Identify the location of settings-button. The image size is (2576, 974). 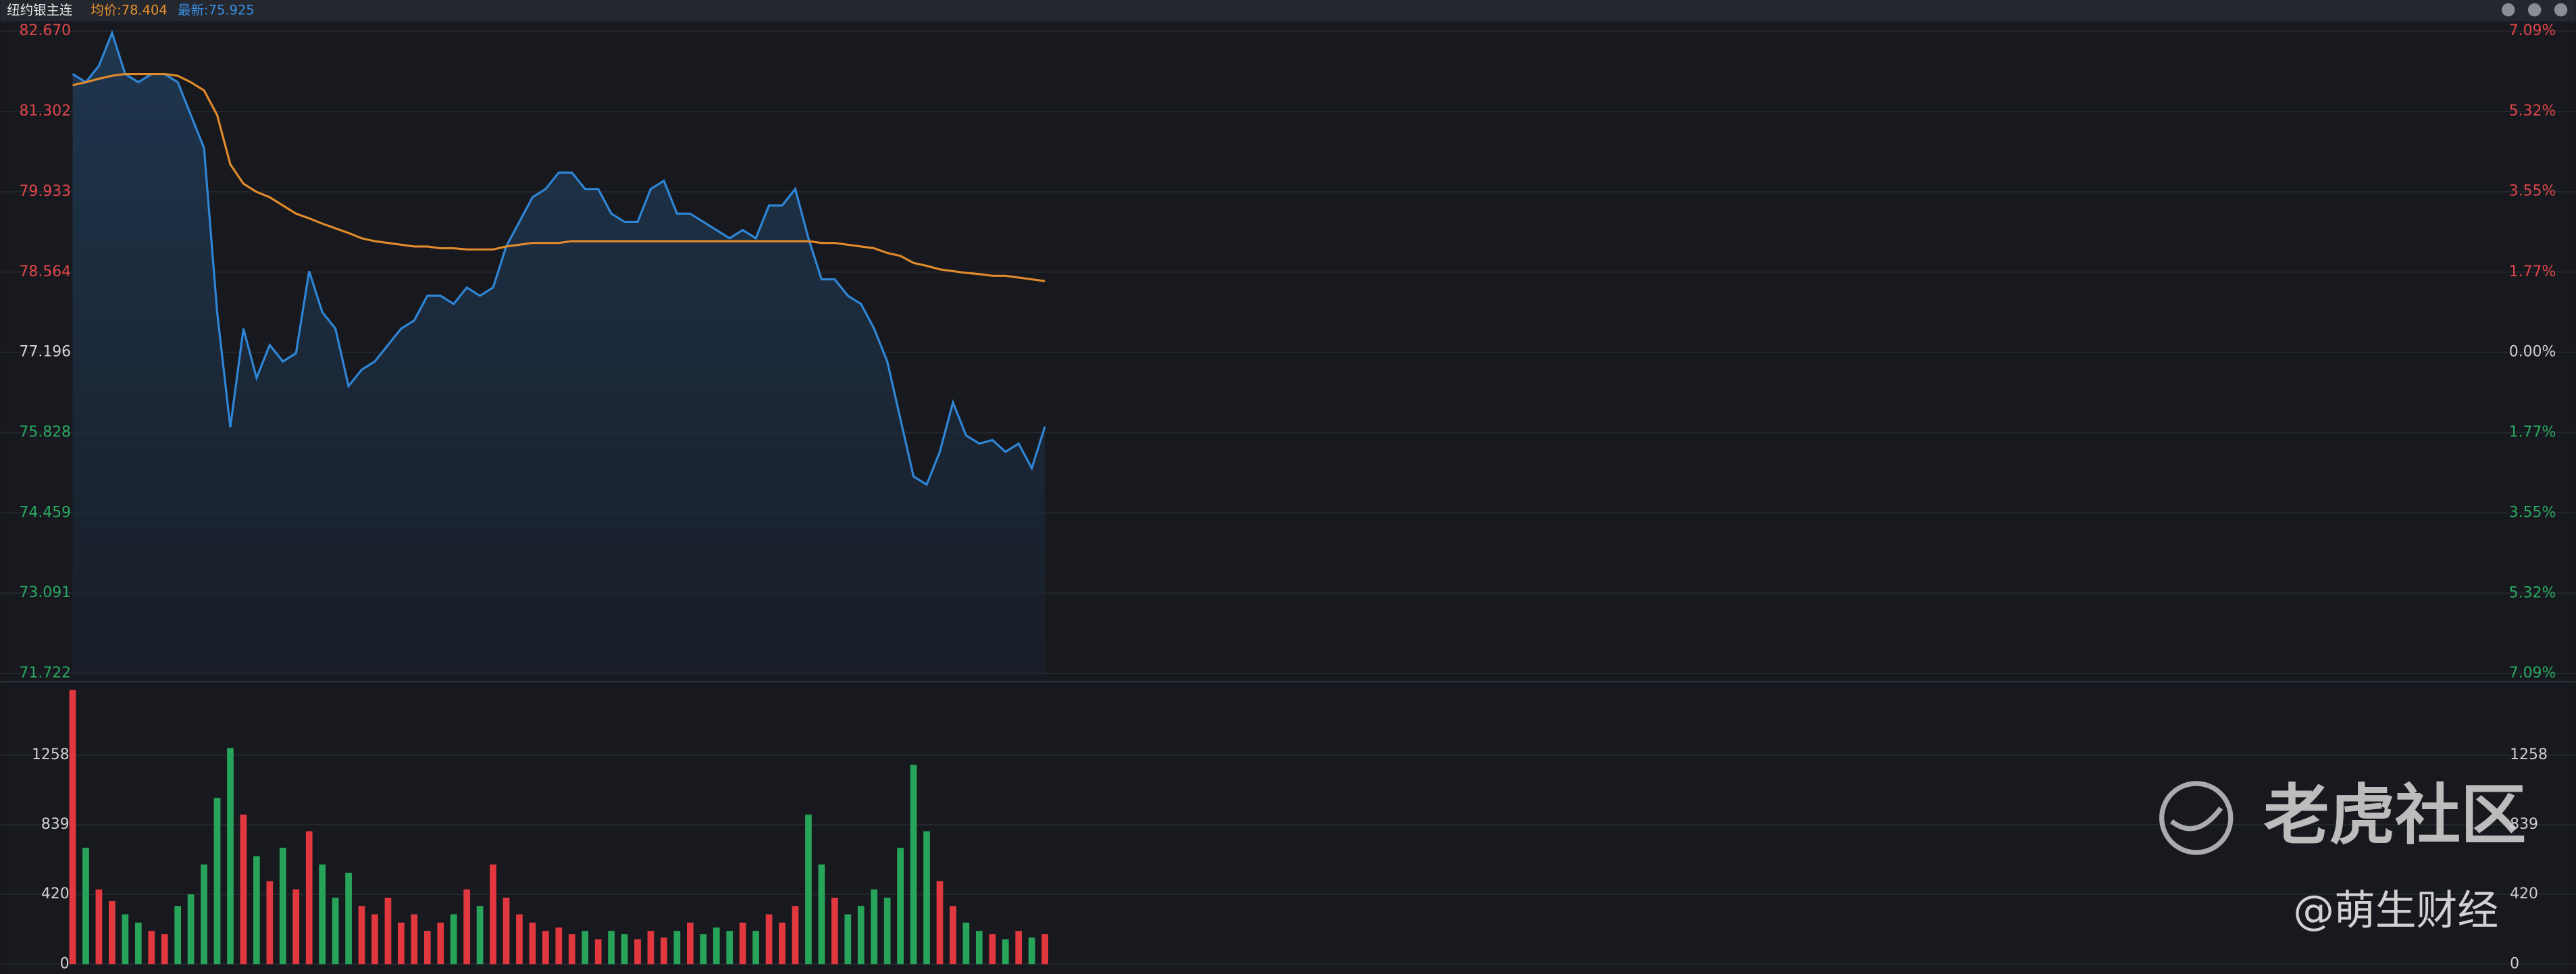
(2561, 10).